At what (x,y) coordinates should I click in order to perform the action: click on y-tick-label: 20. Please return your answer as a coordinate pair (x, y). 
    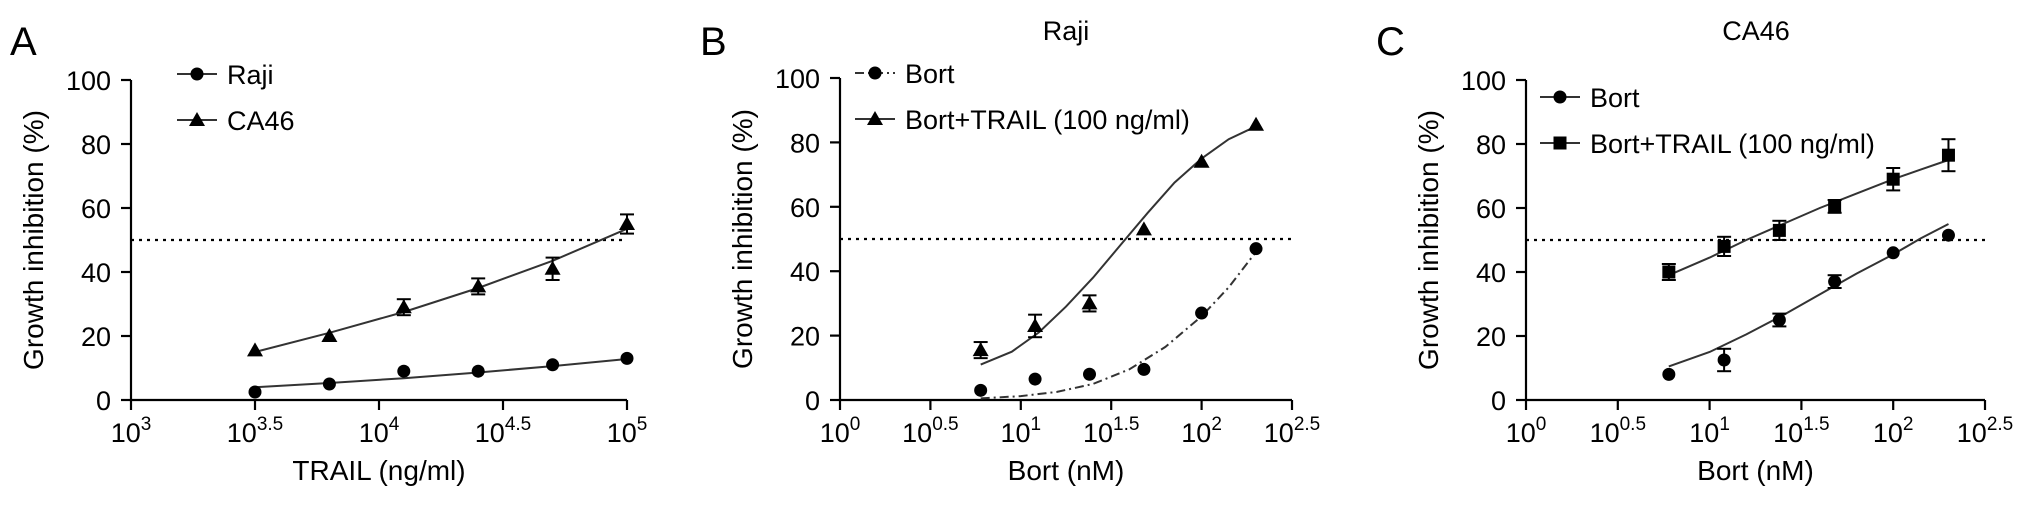
    Looking at the image, I should click on (805, 337).